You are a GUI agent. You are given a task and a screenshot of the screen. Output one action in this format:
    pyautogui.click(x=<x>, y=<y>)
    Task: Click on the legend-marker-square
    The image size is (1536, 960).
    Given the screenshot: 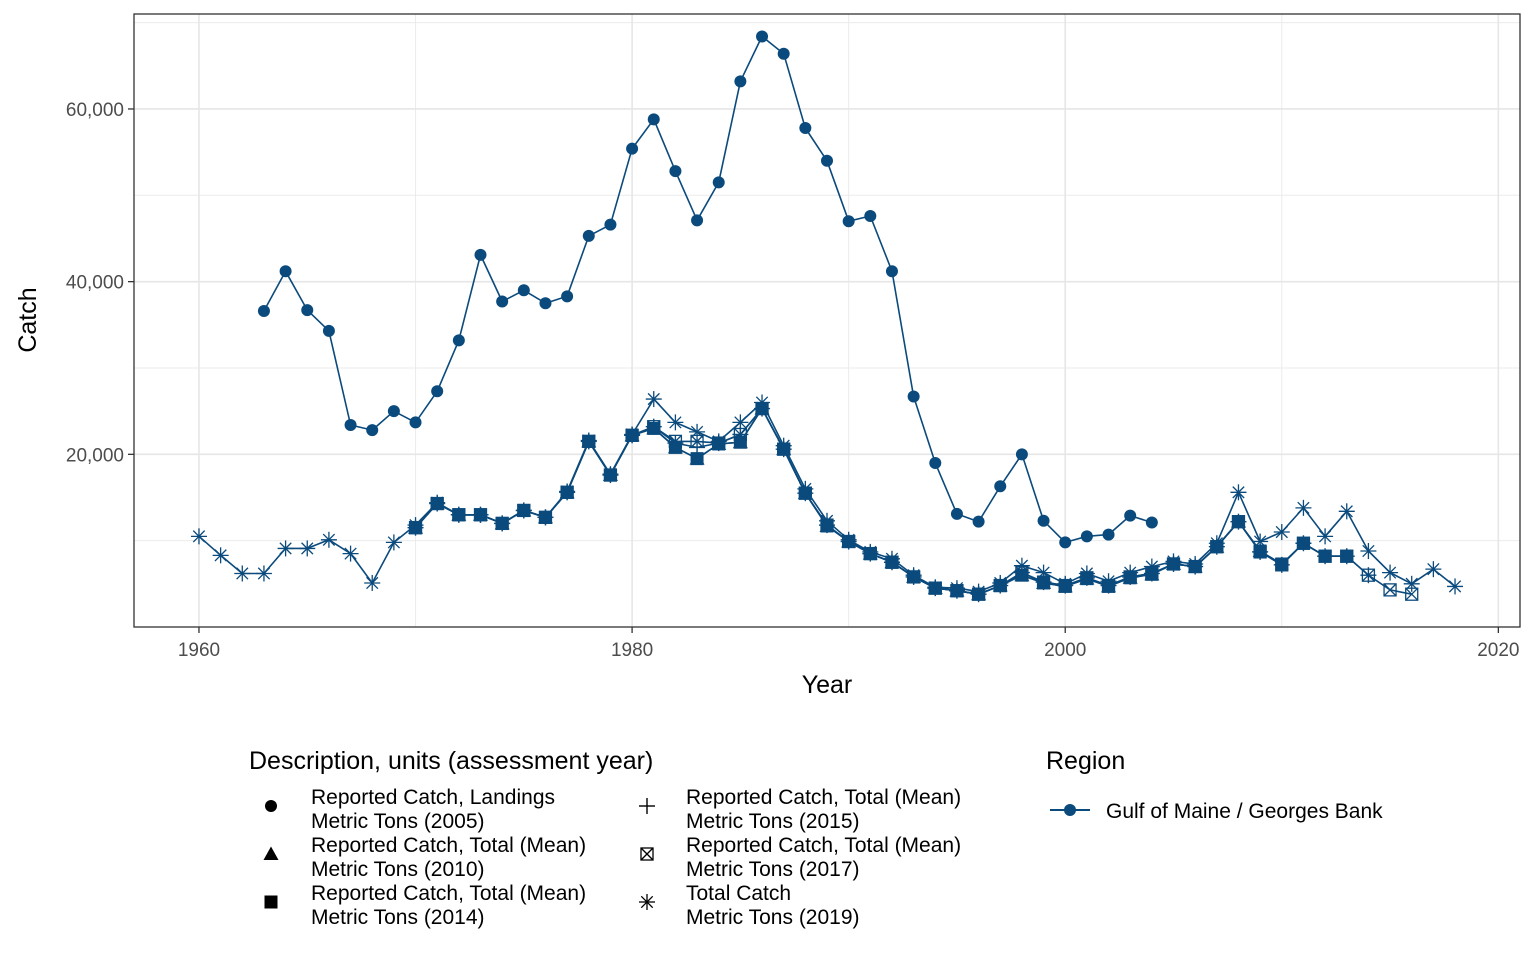 What is the action you would take?
    pyautogui.click(x=271, y=902)
    